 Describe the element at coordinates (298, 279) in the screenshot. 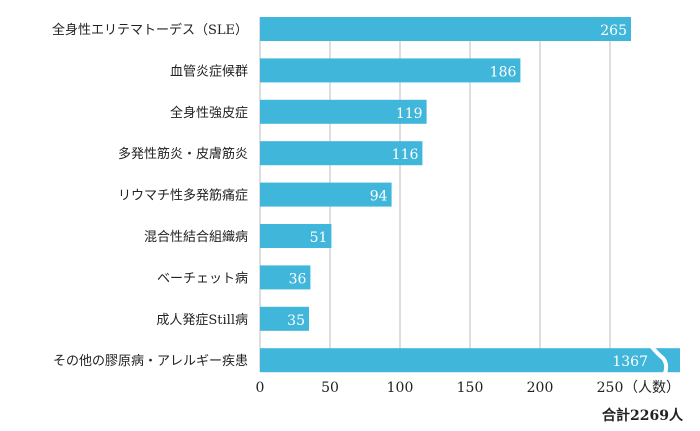

I see `value-label: 36` at that location.